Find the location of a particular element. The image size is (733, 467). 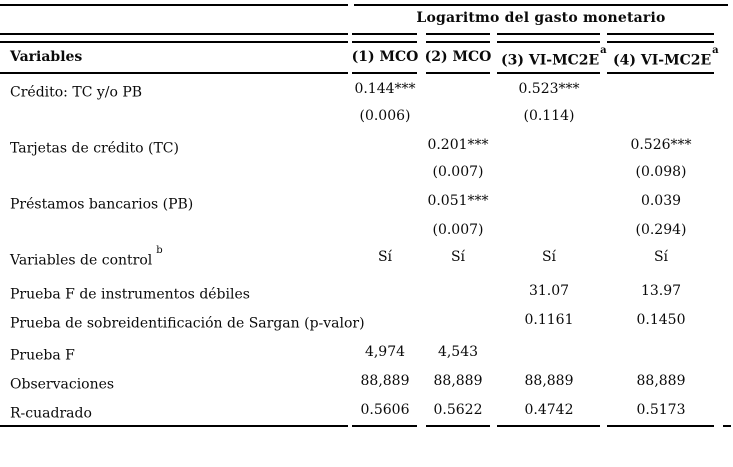

cell-col3: 88,889 is located at coordinates (549, 381).